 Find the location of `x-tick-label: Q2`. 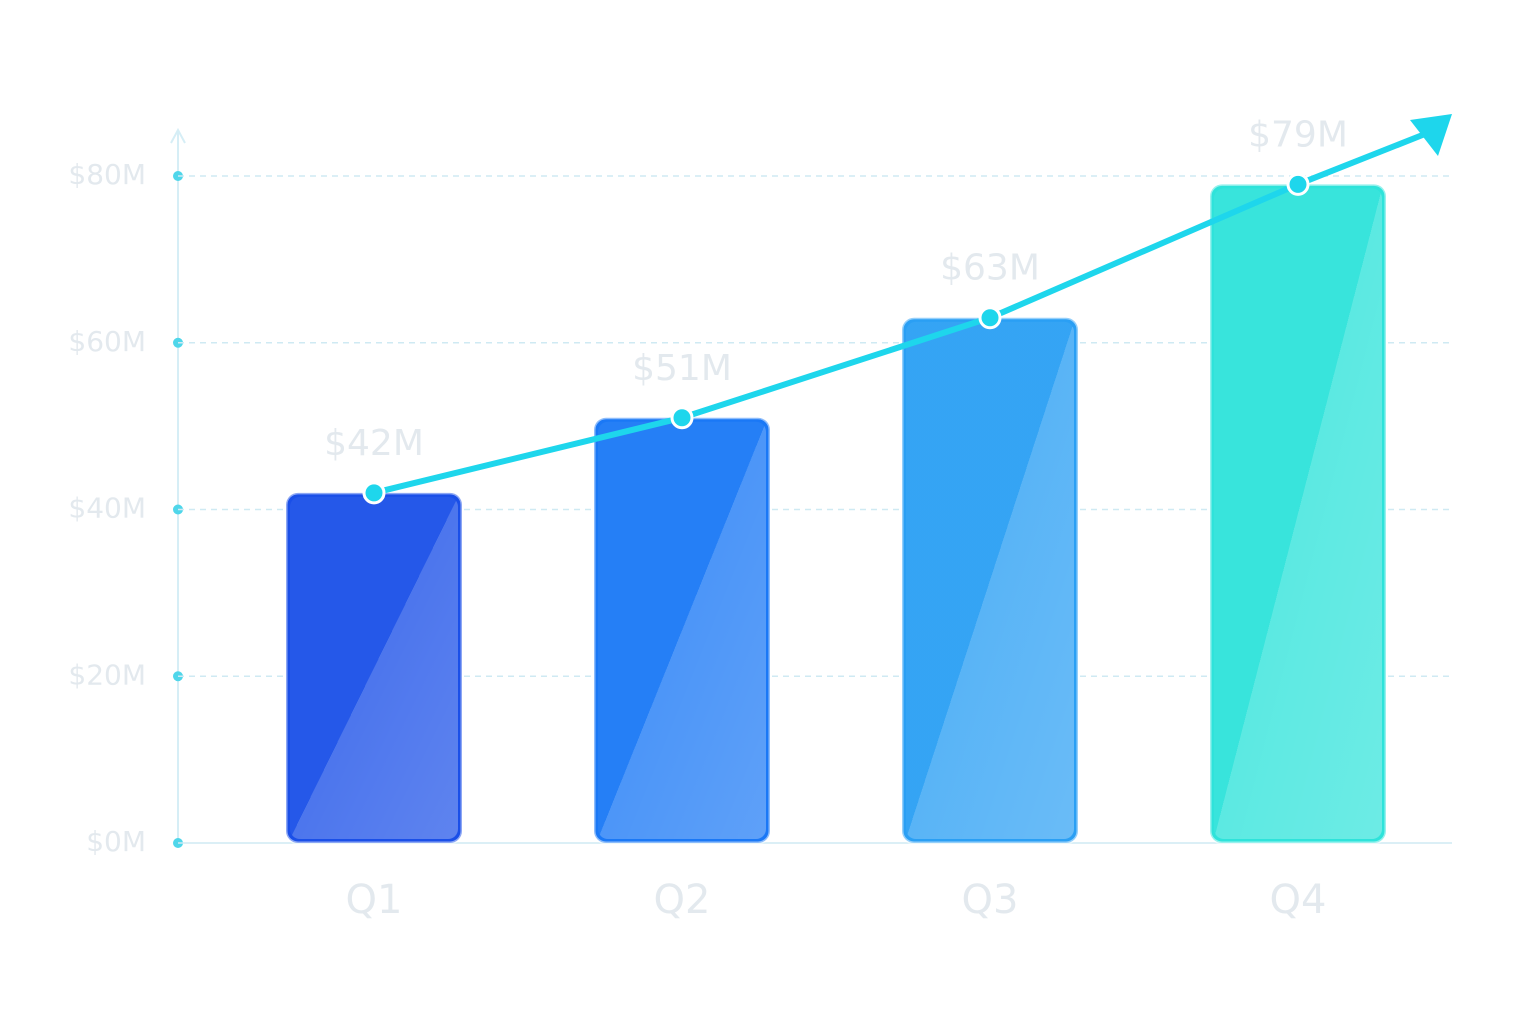

x-tick-label: Q2 is located at coordinates (682, 900).